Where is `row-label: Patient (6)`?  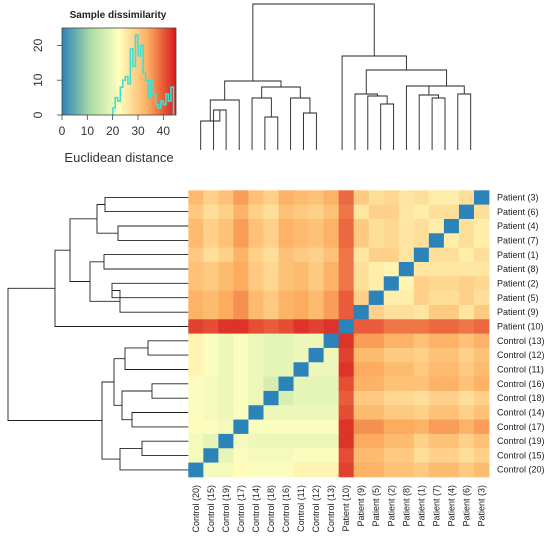 row-label: Patient (6) is located at coordinates (518, 212).